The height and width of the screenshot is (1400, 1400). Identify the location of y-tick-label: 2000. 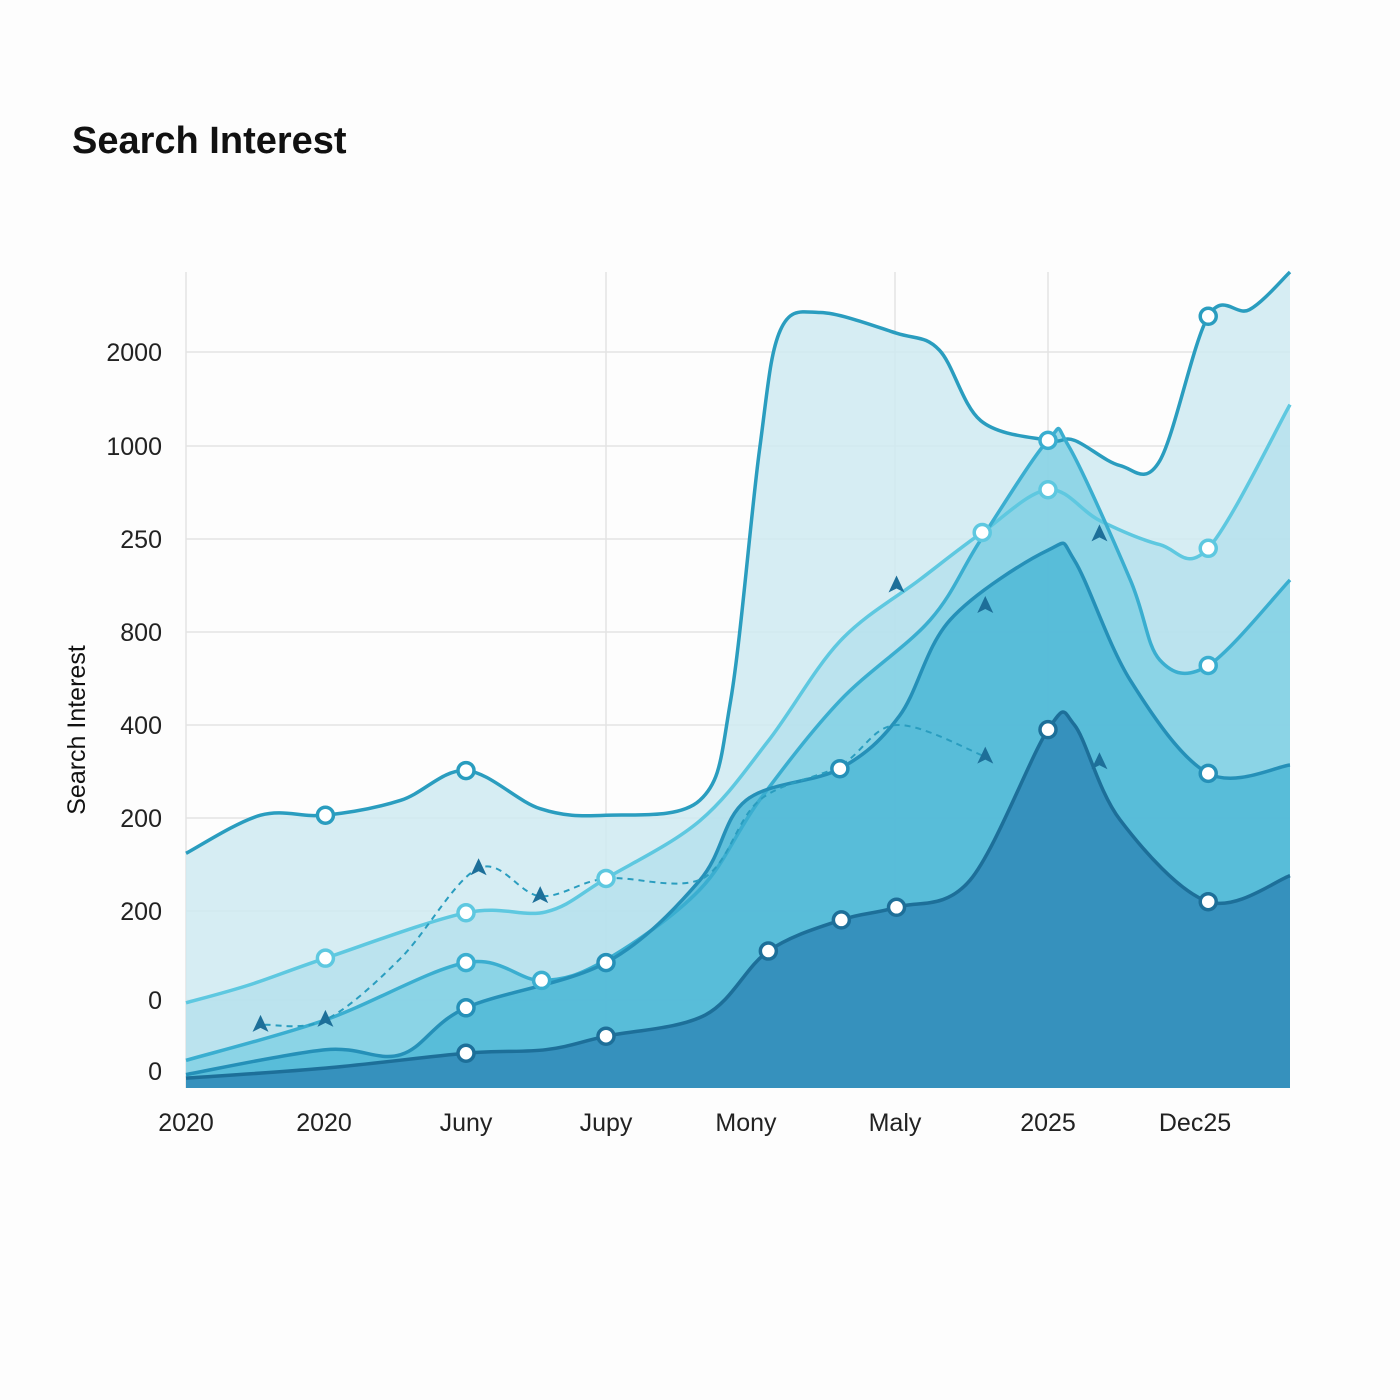
(134, 353).